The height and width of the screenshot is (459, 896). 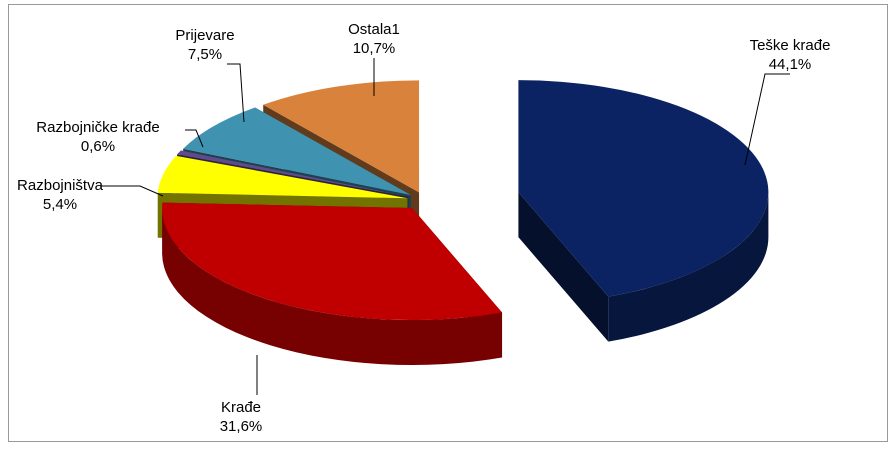 What do you see at coordinates (374, 29) in the screenshot?
I see `category-label: Ostala1` at bounding box center [374, 29].